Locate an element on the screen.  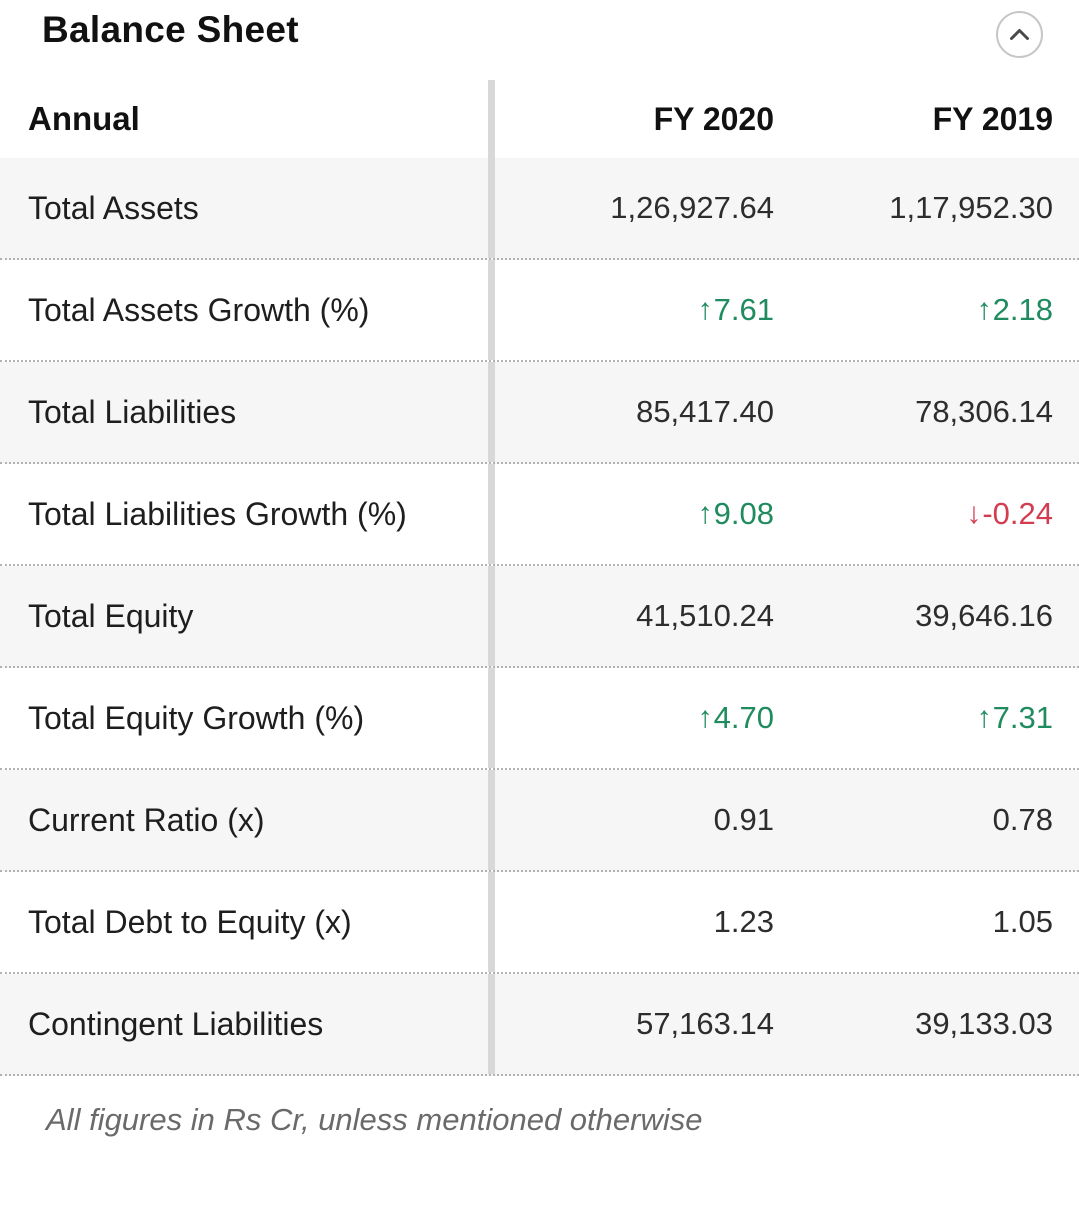
metric-label: Total Equity is located at coordinates (247, 616).